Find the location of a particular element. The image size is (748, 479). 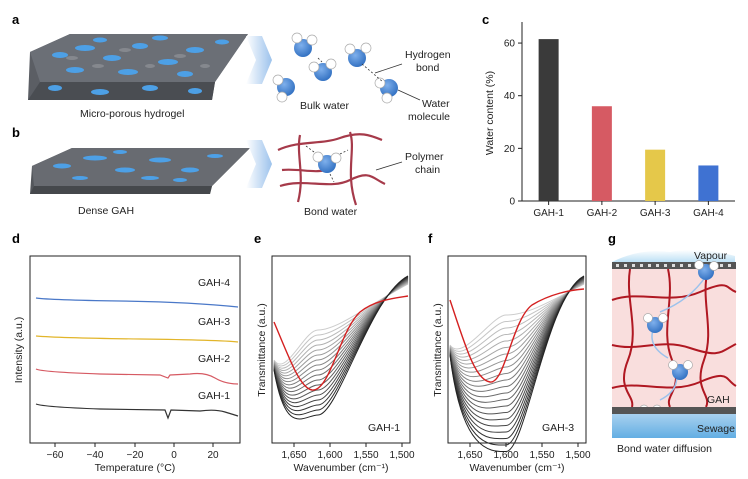

diffusion-schematic: Vapour GAH Sewage Bond water diffusion is located at coordinates (674, 352).